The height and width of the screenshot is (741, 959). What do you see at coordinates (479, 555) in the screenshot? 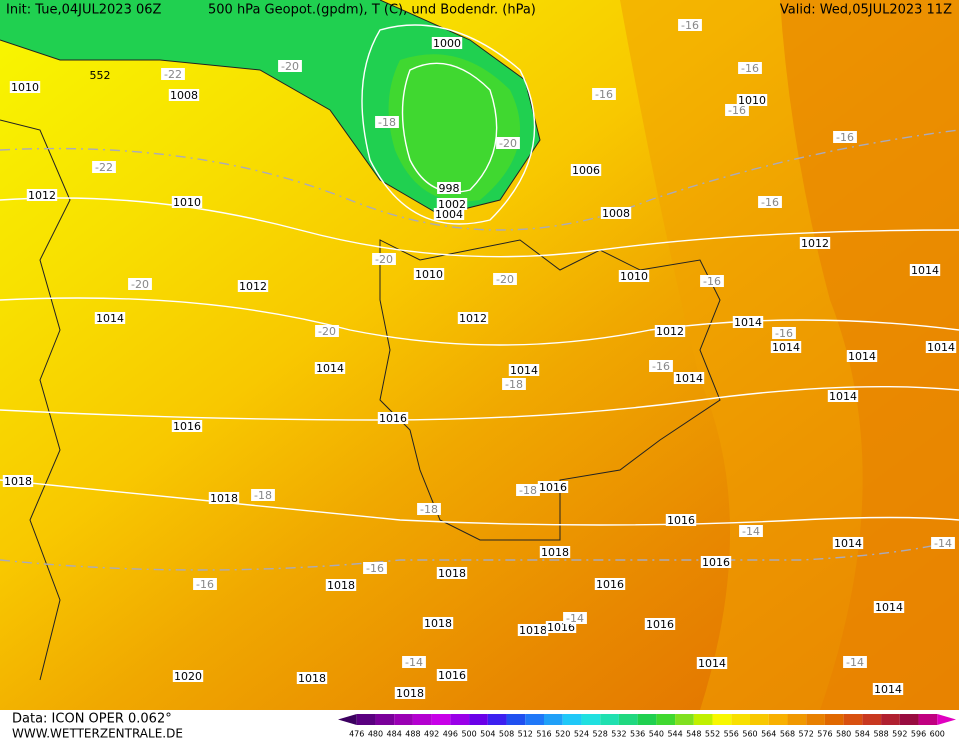
I see `isotherm-line` at bounding box center [479, 555].